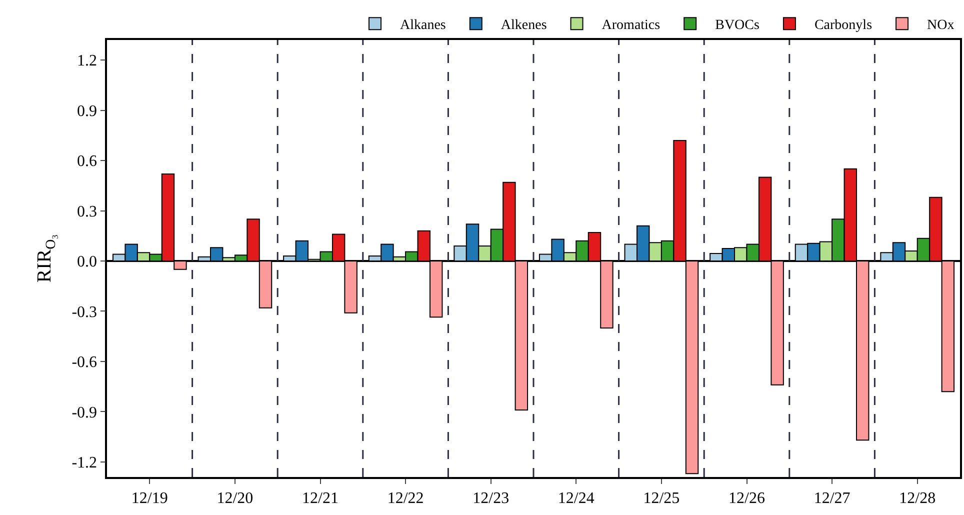 Image resolution: width=964 pixels, height=515 pixels. Describe the element at coordinates (491, 498) in the screenshot. I see `x-tick-label: 12/23` at that location.